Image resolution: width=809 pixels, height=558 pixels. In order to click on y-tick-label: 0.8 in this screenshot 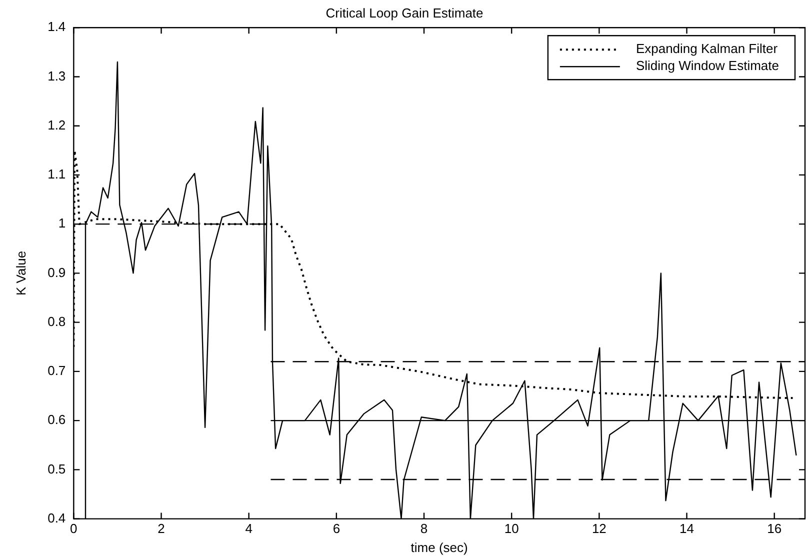, I will do `click(57, 321)`.